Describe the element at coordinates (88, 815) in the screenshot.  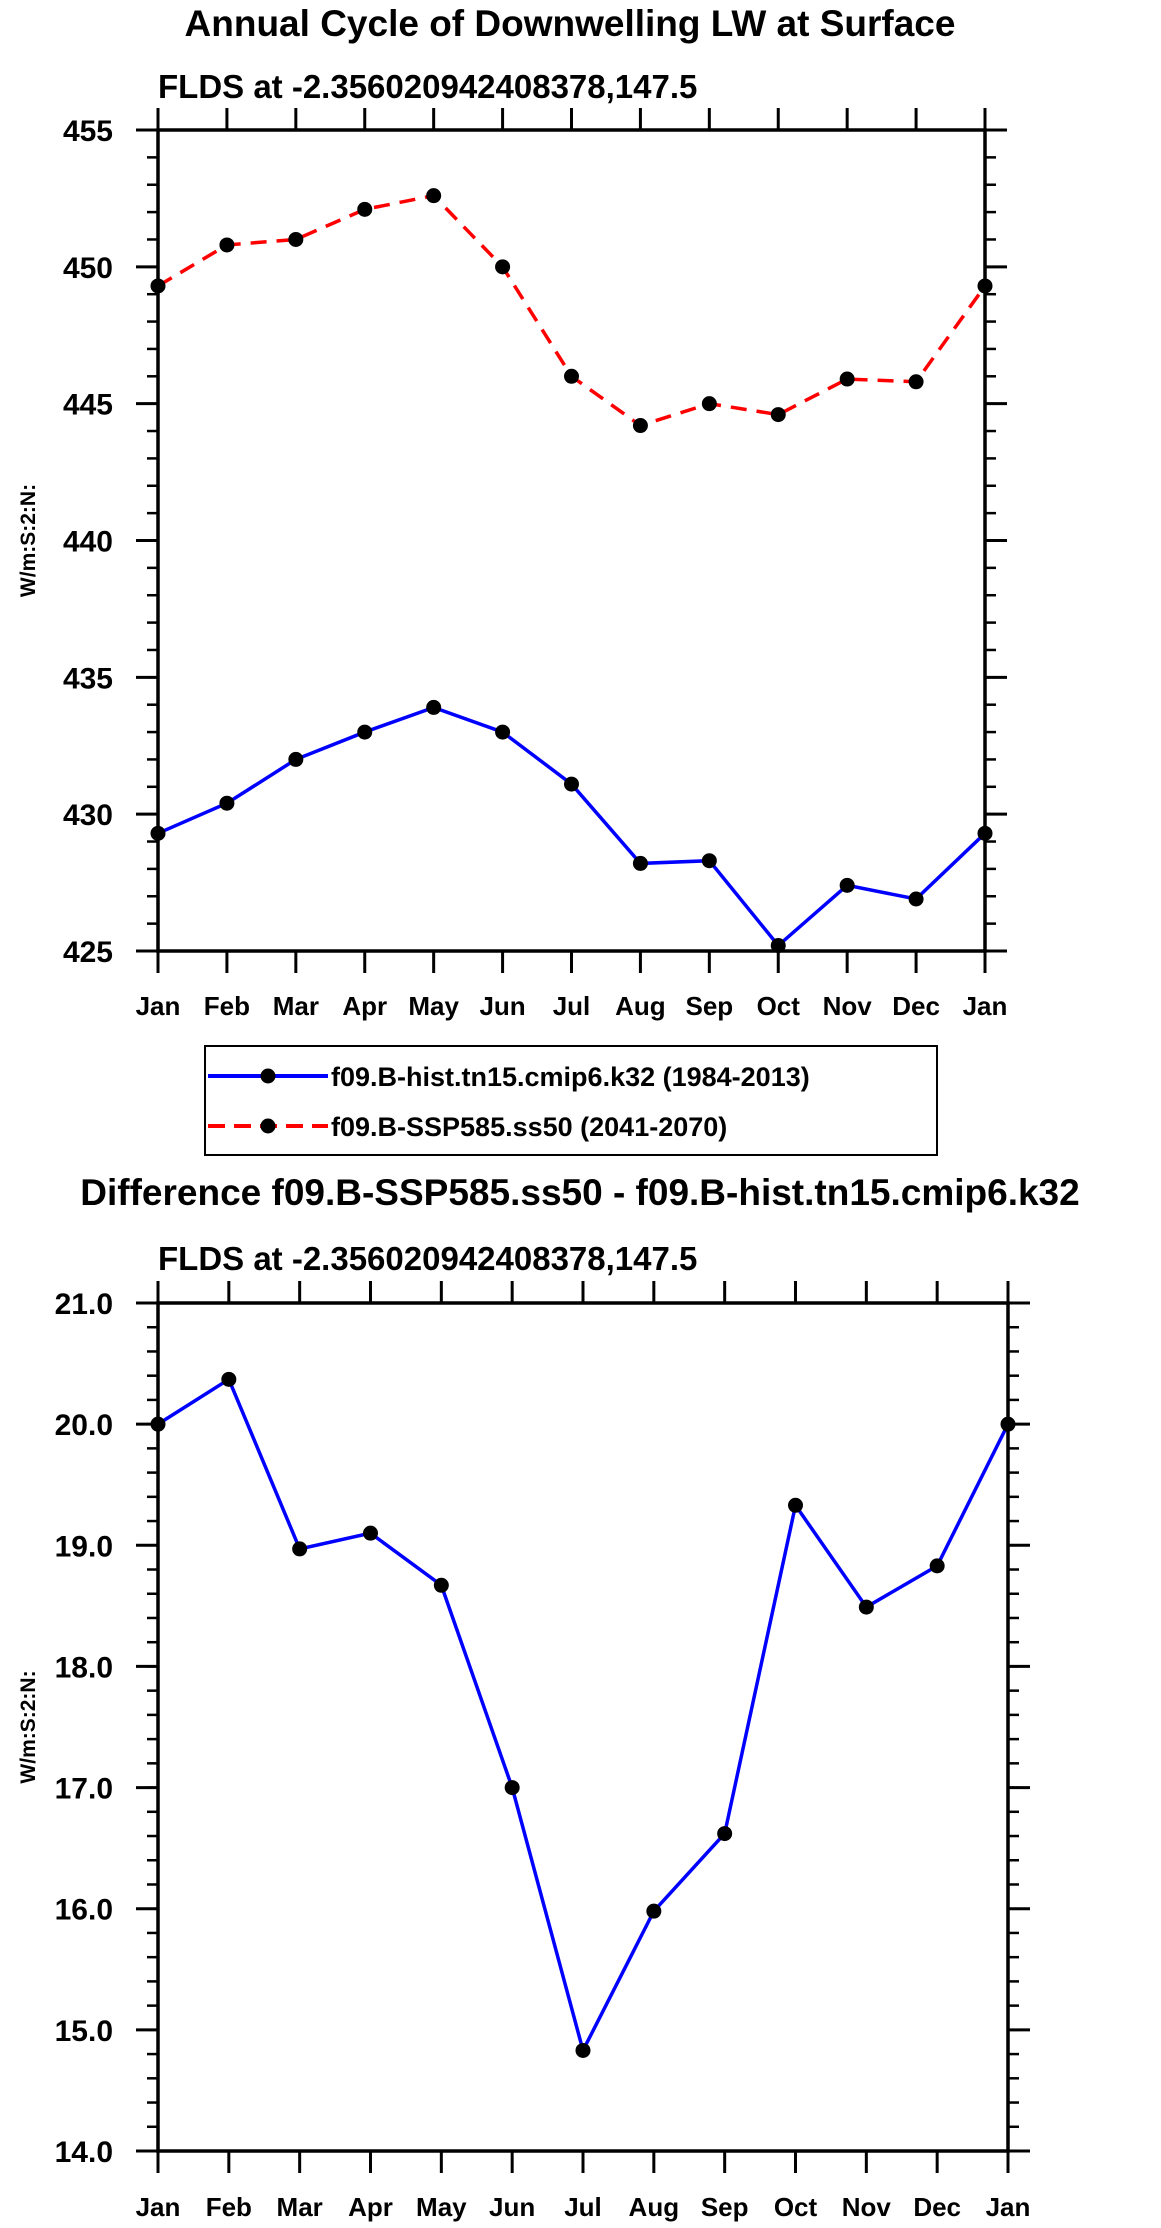
I see `y-tick-label: 430` at that location.